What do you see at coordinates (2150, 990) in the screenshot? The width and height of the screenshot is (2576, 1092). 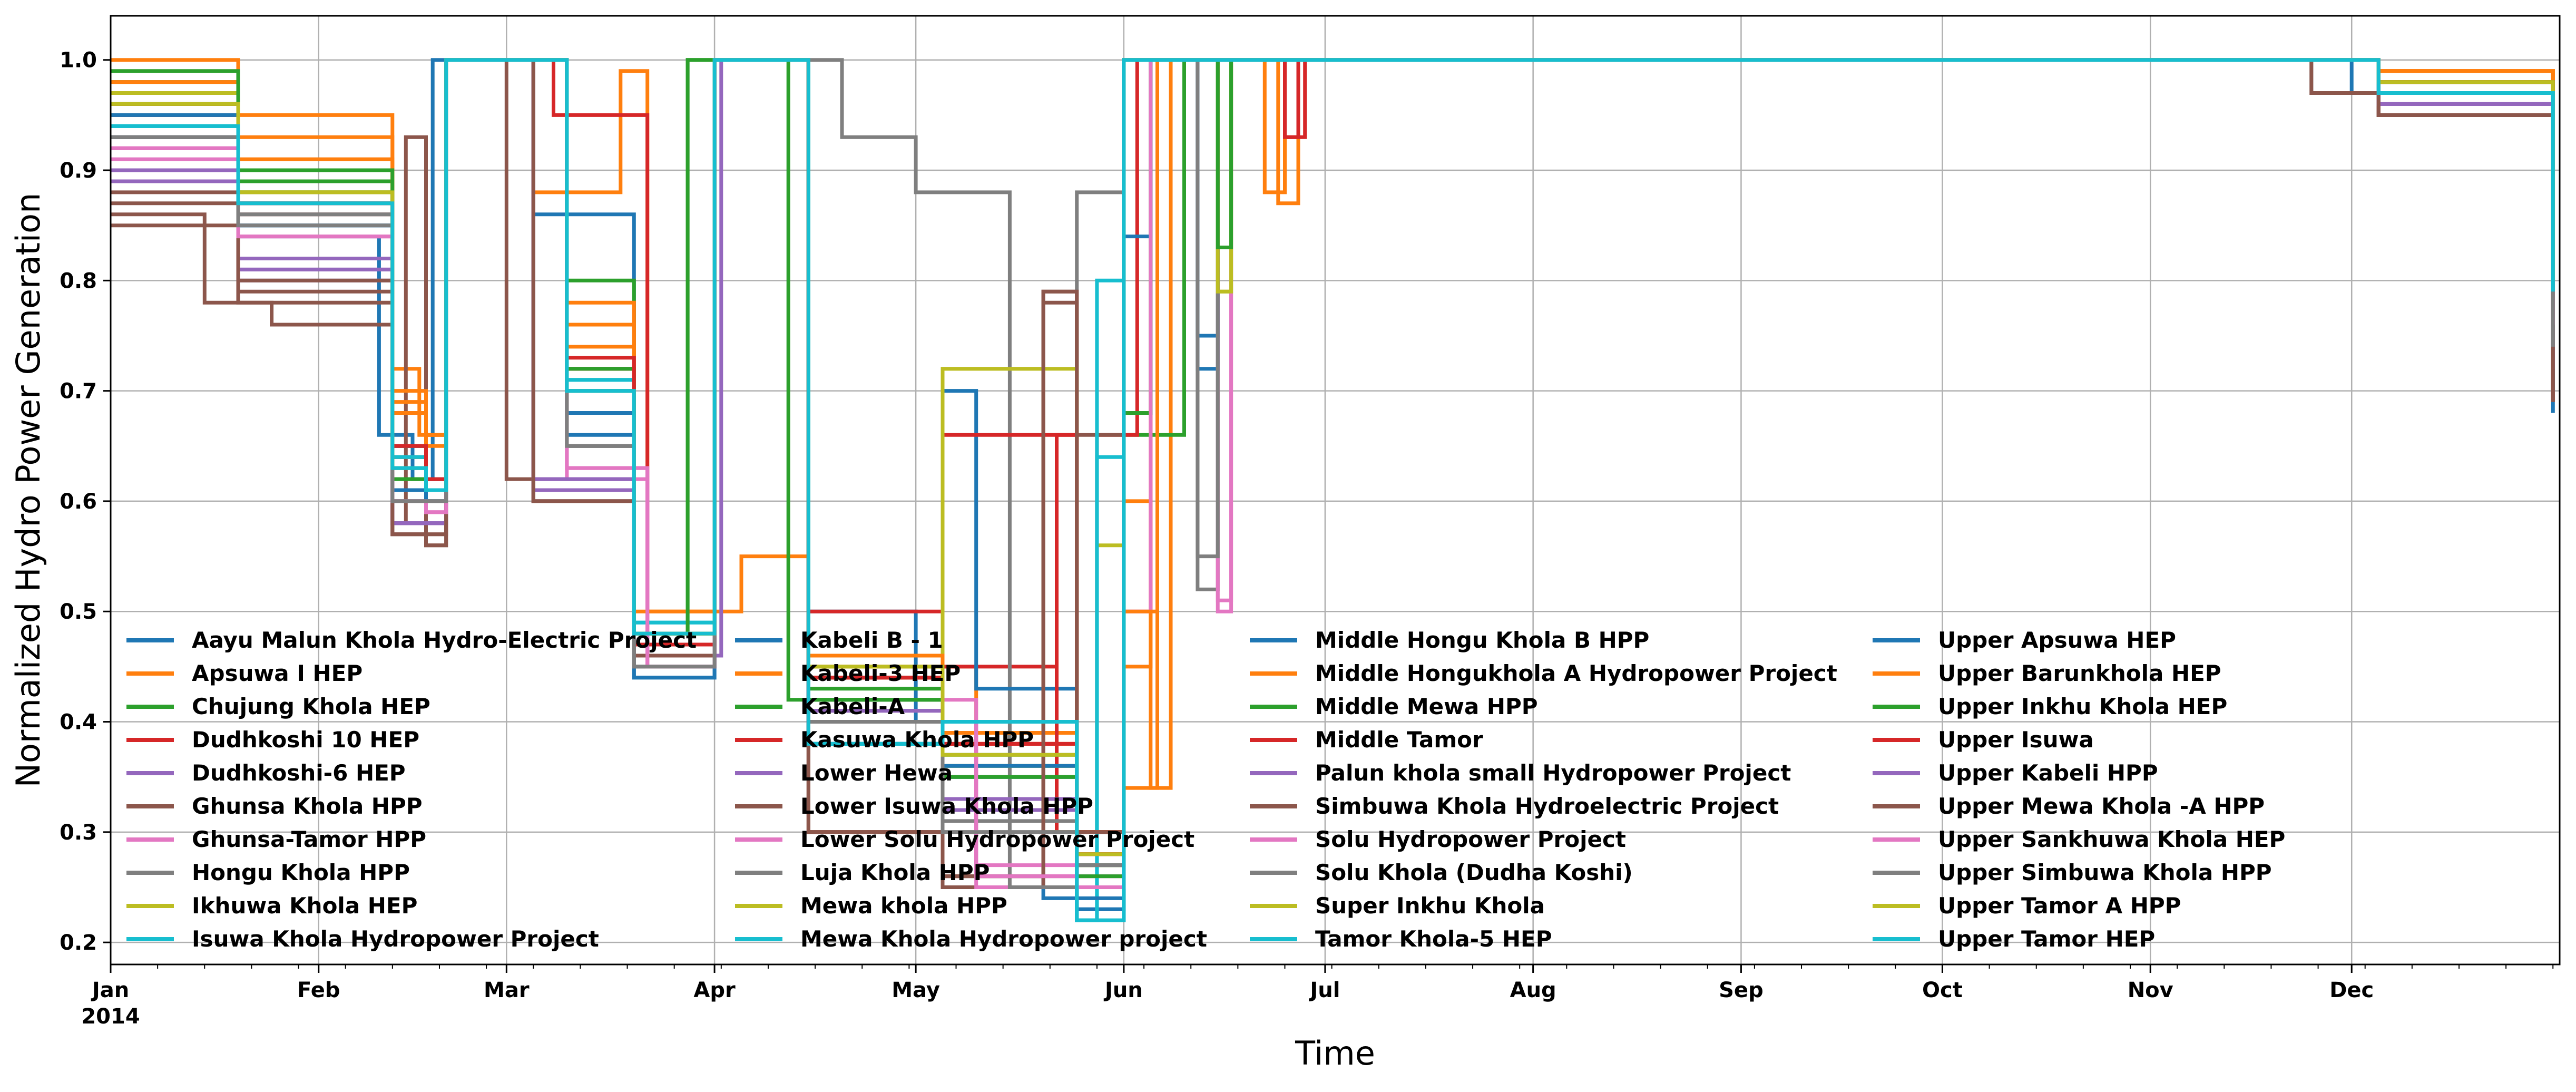 I see `x-tick-label: Nov` at bounding box center [2150, 990].